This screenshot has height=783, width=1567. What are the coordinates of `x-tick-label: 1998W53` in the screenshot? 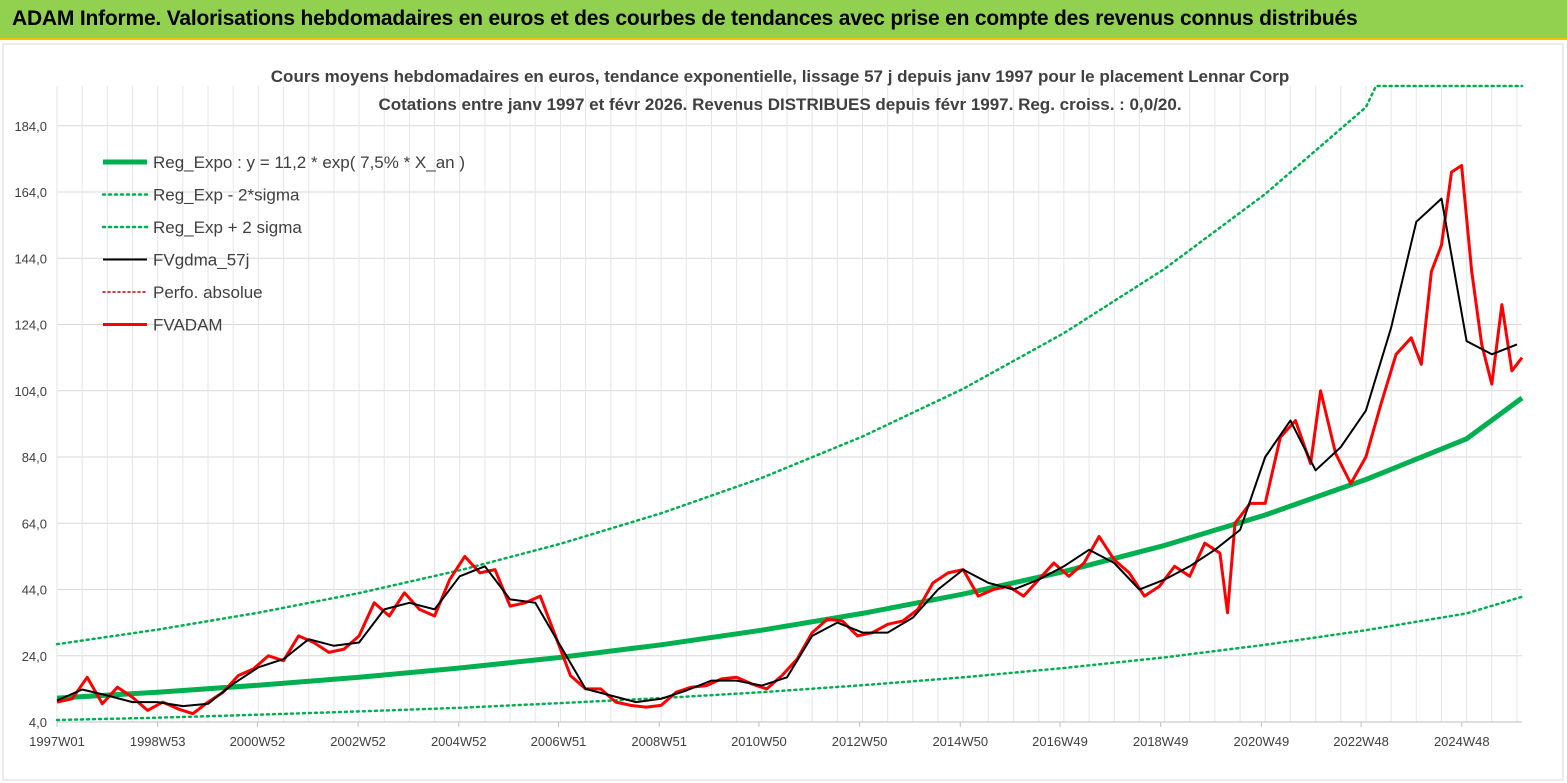 It's located at (158, 741).